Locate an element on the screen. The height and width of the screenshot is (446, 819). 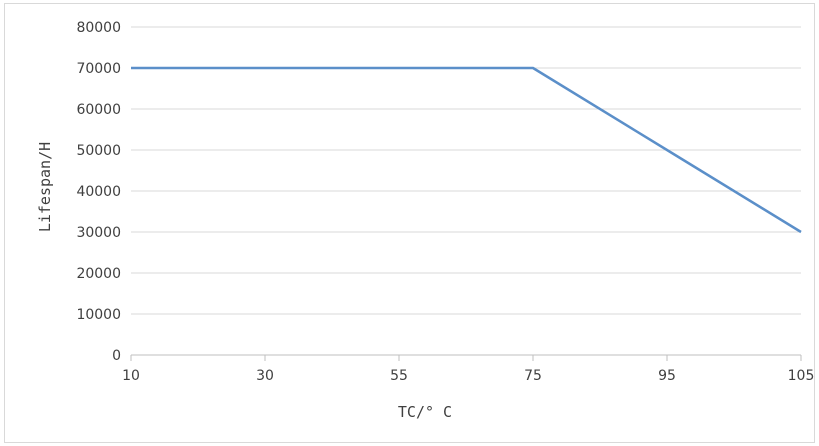
y-tick-label: 80000 is located at coordinates (98, 28).